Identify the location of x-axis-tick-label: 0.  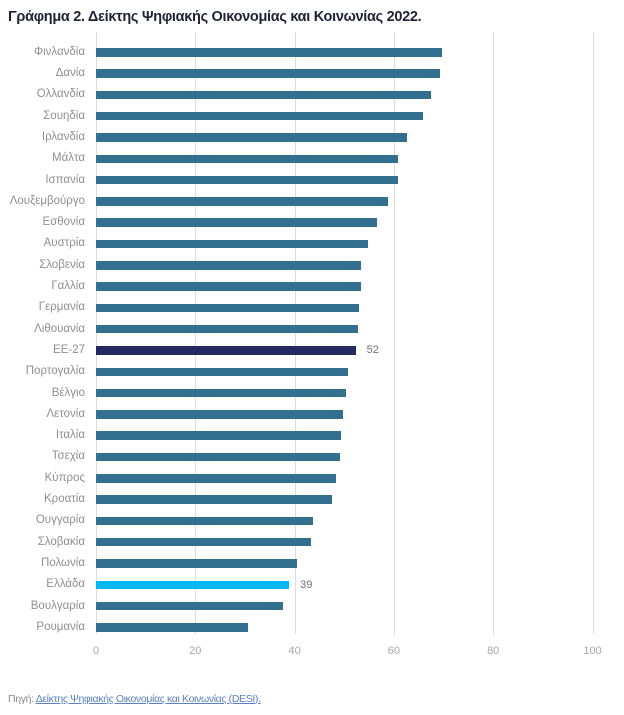
(96, 651).